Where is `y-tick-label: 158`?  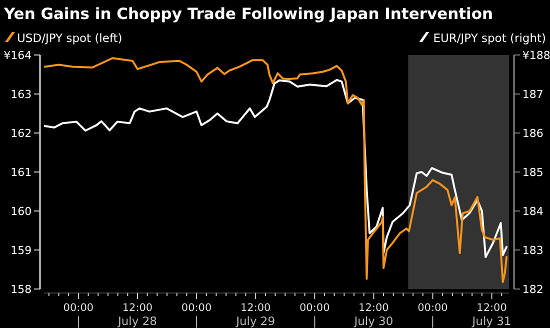
y-tick-label: 158 is located at coordinates (21, 289).